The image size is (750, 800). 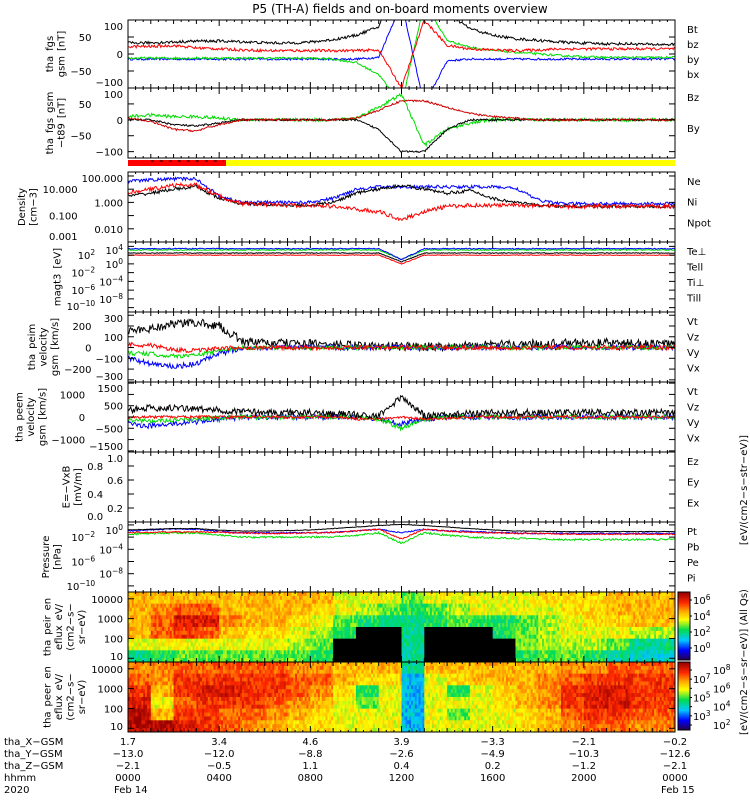 What do you see at coordinates (95, 517) in the screenshot?
I see `y-tick-label-e-field: 0.0` at bounding box center [95, 517].